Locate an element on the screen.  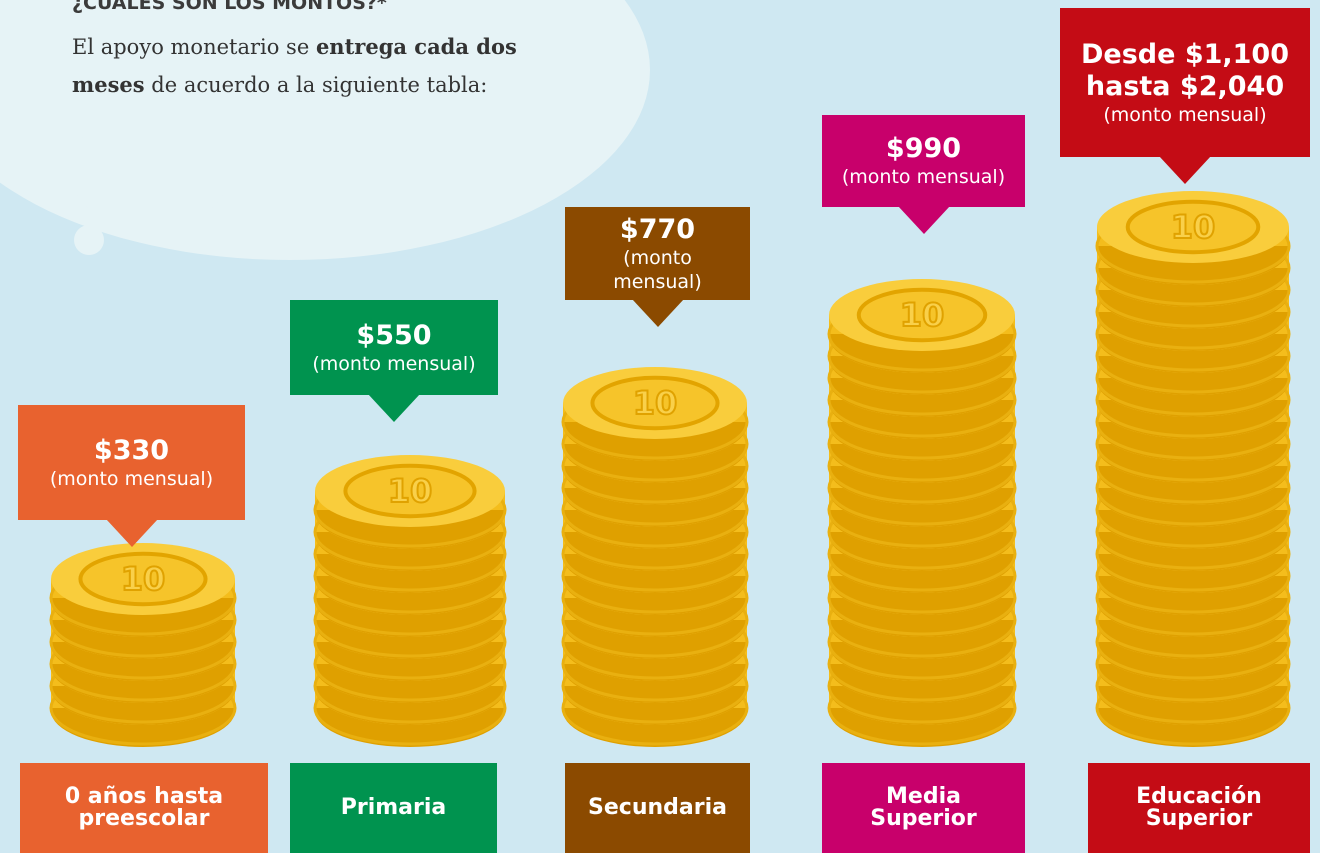
level-label: Media Superior is located at coordinates (923, 808).